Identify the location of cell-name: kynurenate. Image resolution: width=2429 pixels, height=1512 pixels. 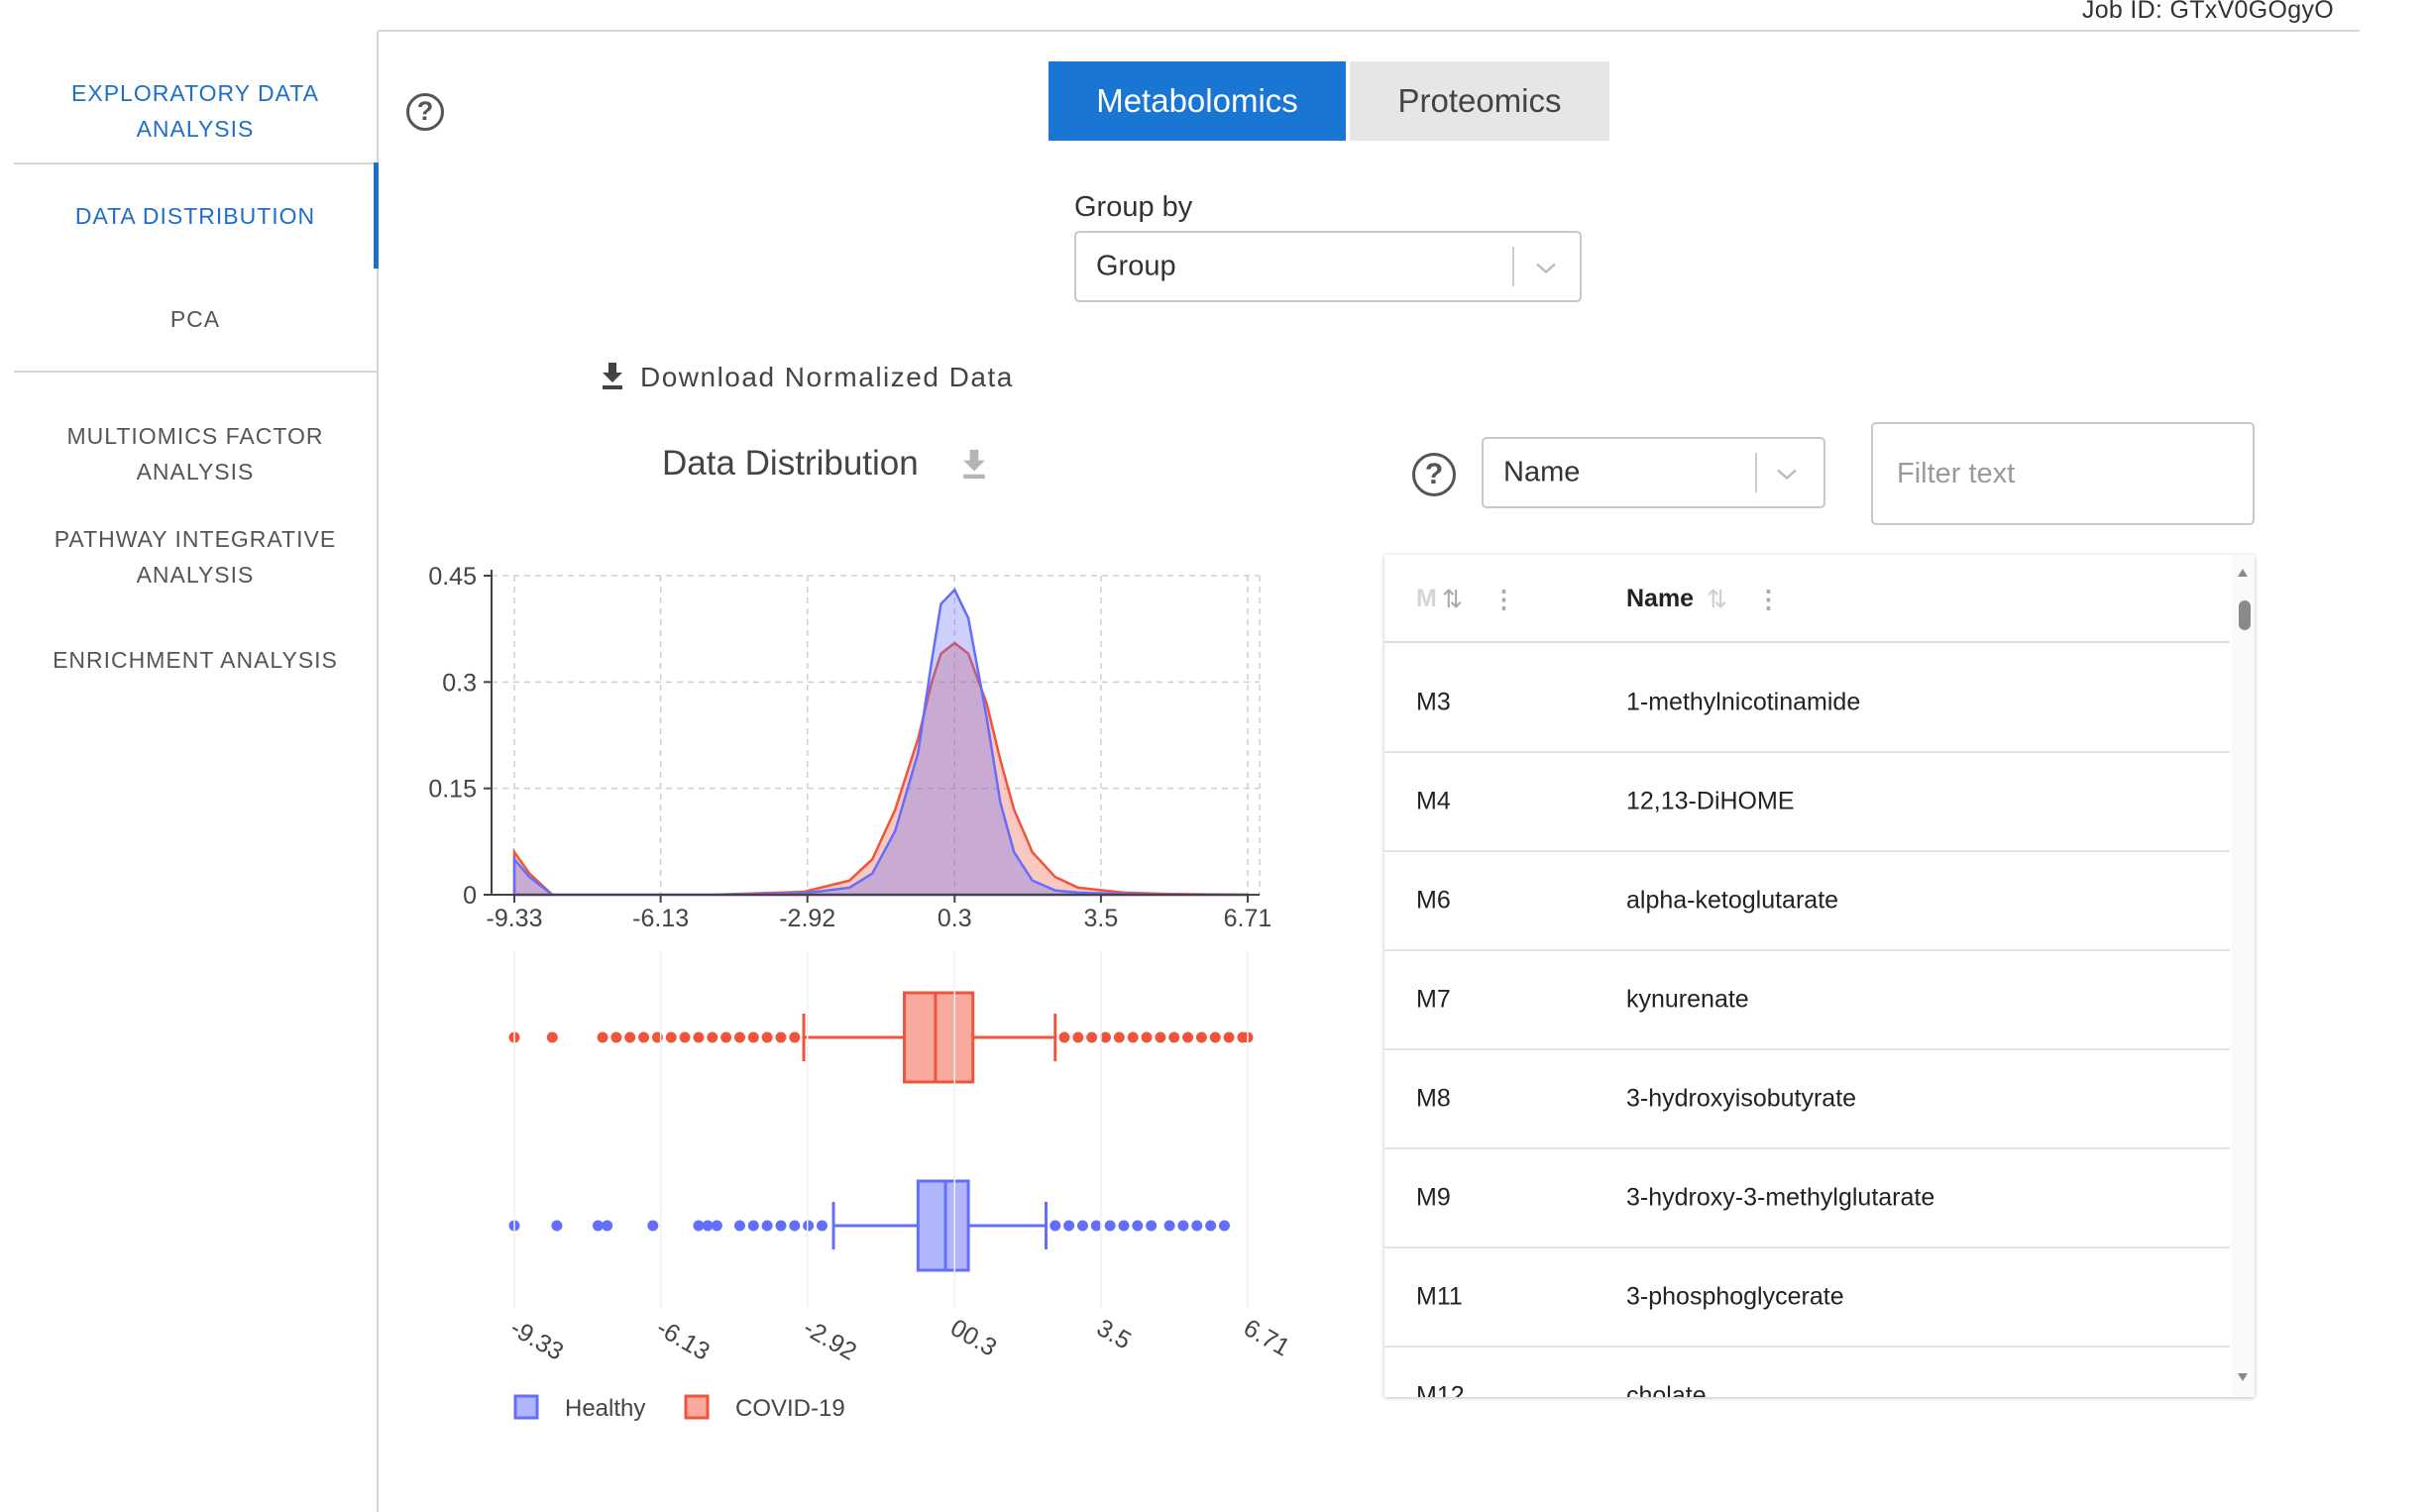
(1687, 1000).